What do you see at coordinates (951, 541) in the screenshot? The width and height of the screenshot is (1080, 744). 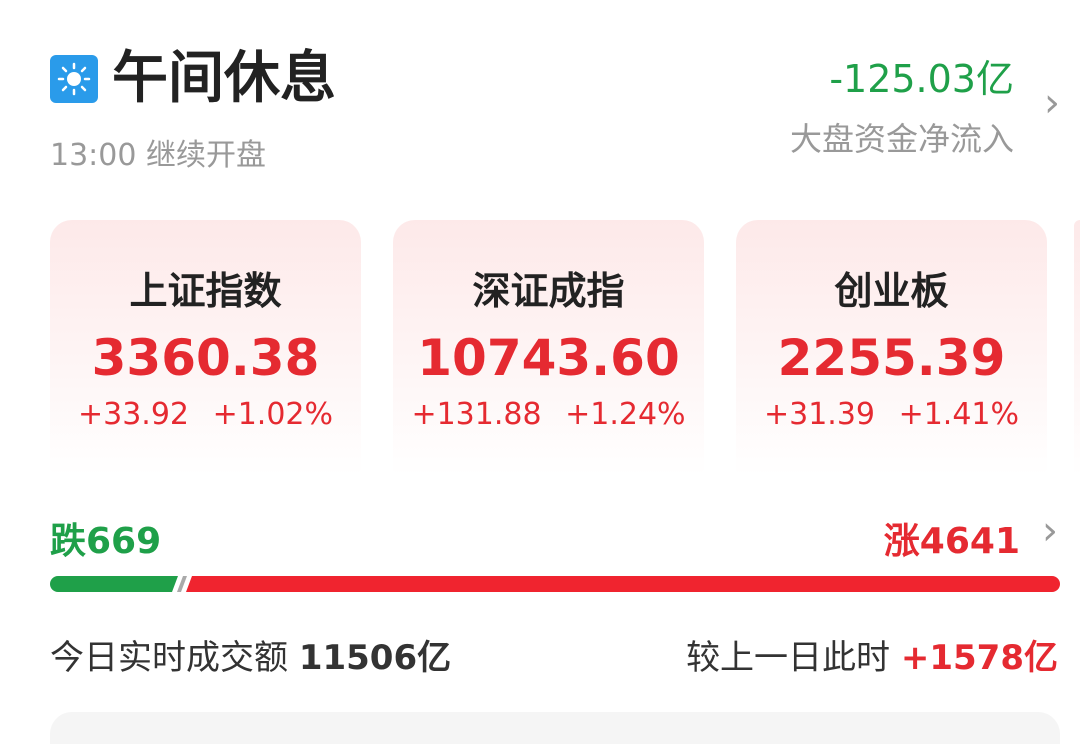 I see `rise-count: 涨4641` at bounding box center [951, 541].